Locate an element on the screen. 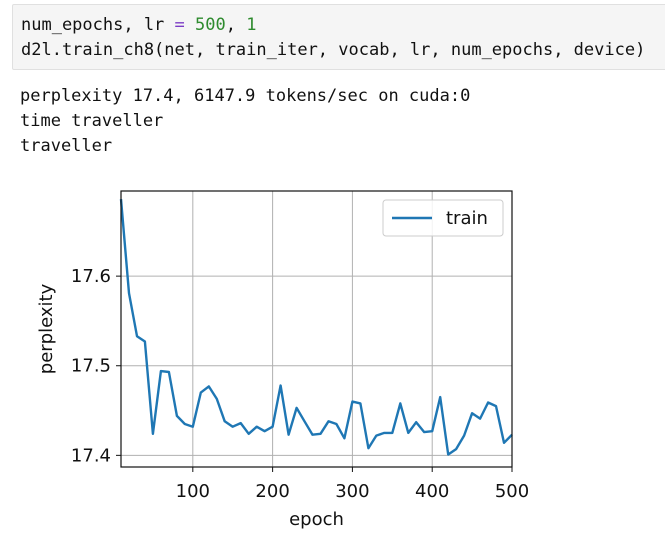  x-tick-label: 100 is located at coordinates (193, 491).